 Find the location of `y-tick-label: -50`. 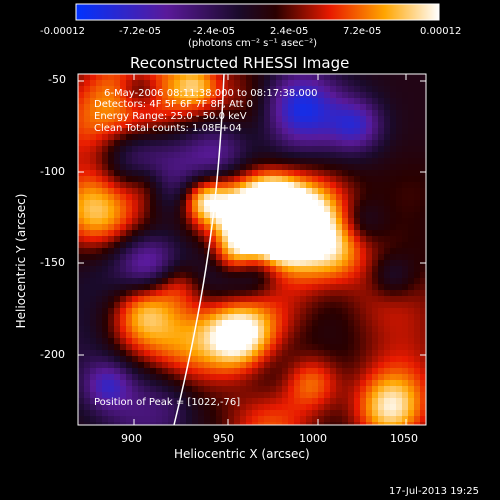

y-tick-label: -50 is located at coordinates (57, 79).